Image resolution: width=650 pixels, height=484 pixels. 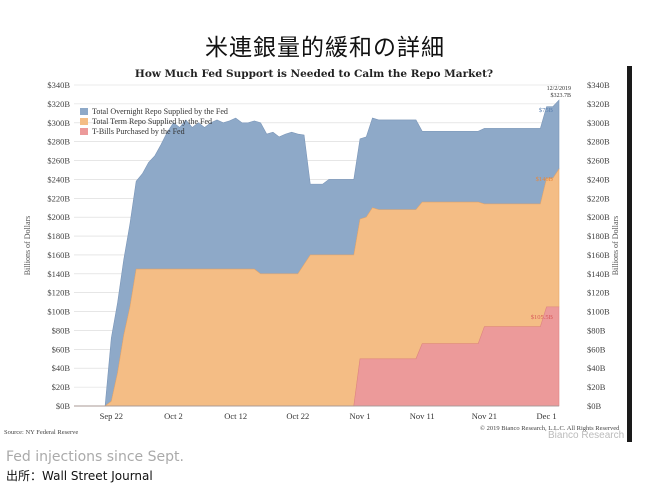 I want to click on annotation-tbills: $105.5B, so click(x=542, y=317).